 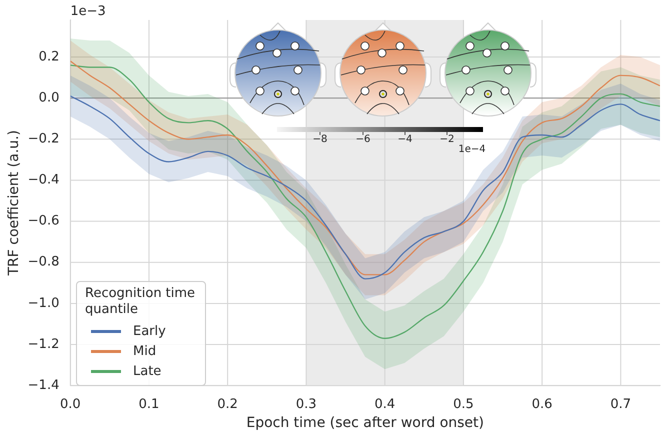 What do you see at coordinates (88, 11) in the screenshot?
I see `text: 1e−3` at bounding box center [88, 11].